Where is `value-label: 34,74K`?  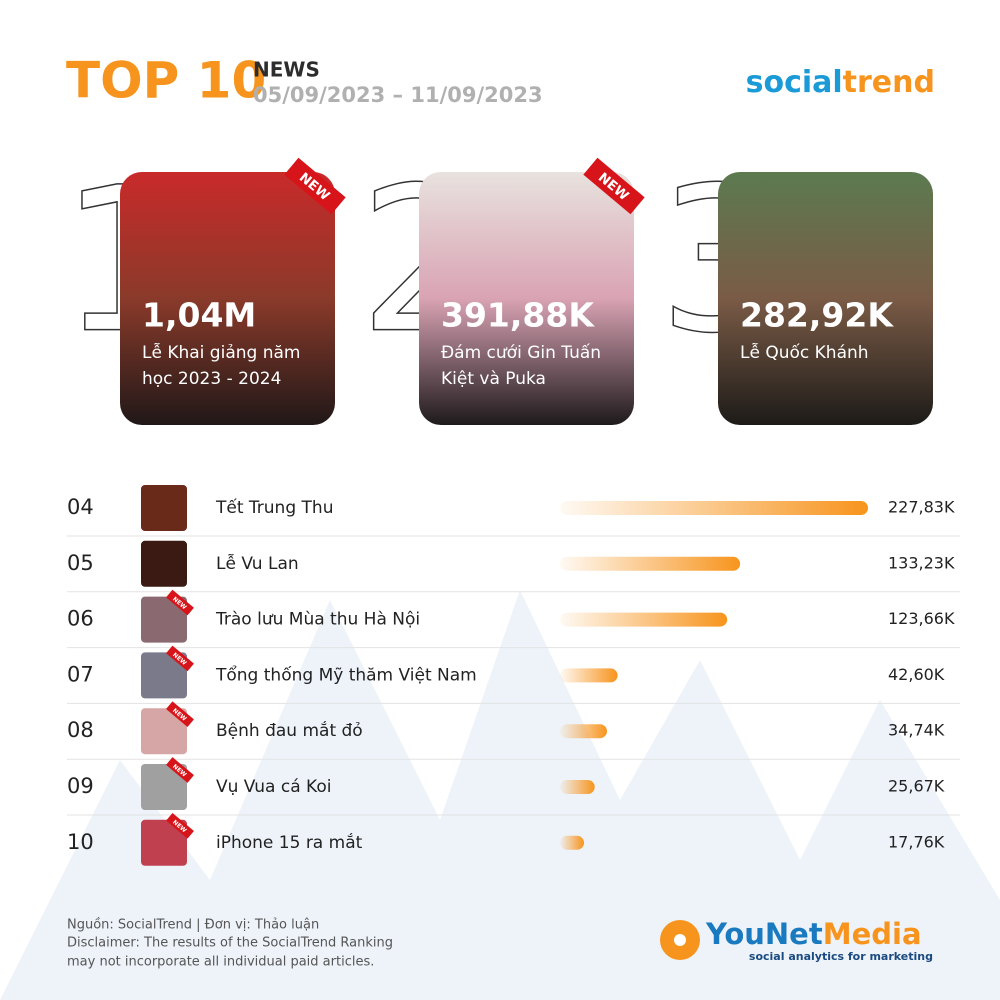 value-label: 34,74K is located at coordinates (916, 730).